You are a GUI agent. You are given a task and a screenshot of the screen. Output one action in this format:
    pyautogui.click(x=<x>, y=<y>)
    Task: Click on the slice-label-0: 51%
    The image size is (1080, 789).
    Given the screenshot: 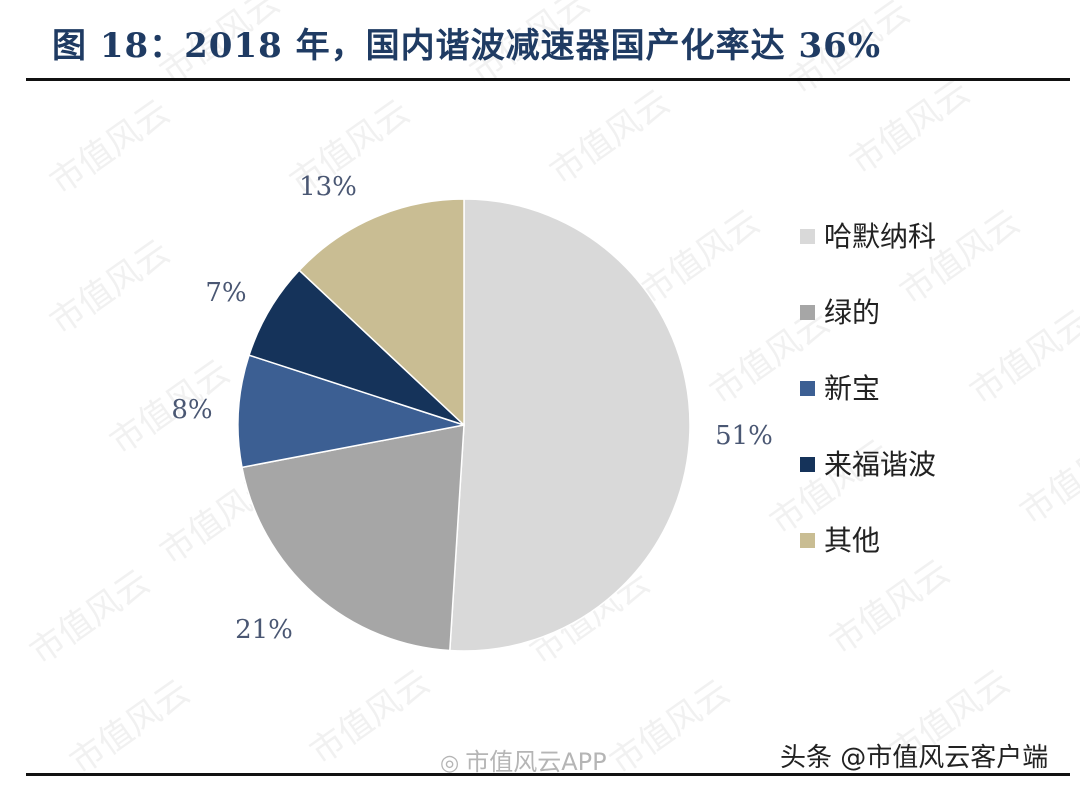 What is the action you would take?
    pyautogui.click(x=744, y=436)
    